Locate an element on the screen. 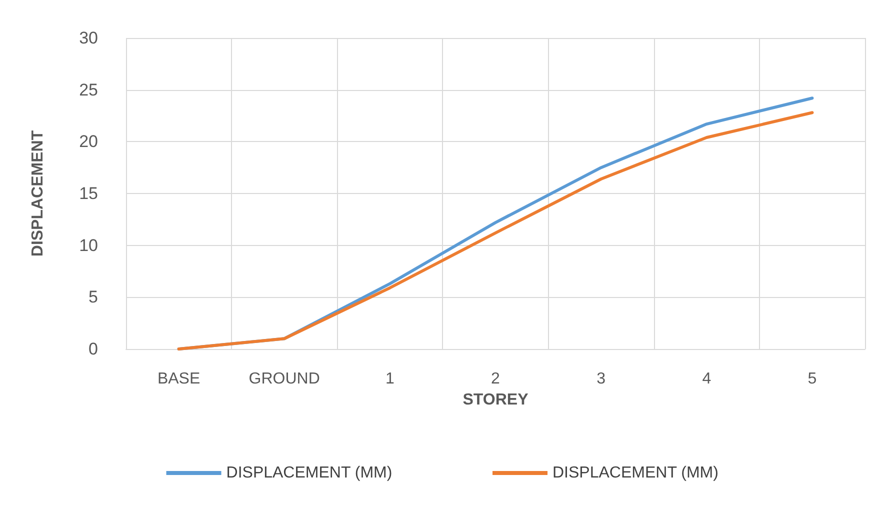 This screenshot has width=885, height=518. x-axis-title: STOREY is located at coordinates (495, 399).